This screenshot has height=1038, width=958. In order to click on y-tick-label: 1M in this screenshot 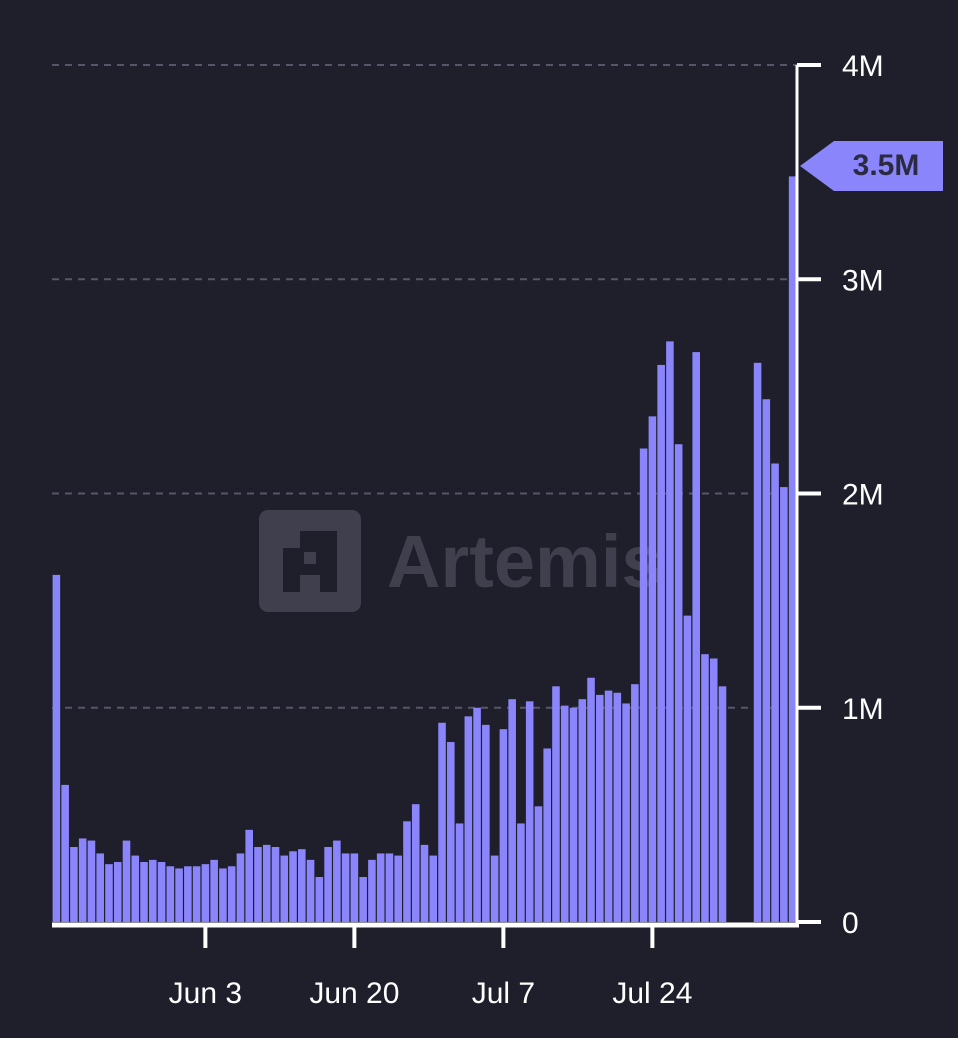, I will do `click(863, 709)`.